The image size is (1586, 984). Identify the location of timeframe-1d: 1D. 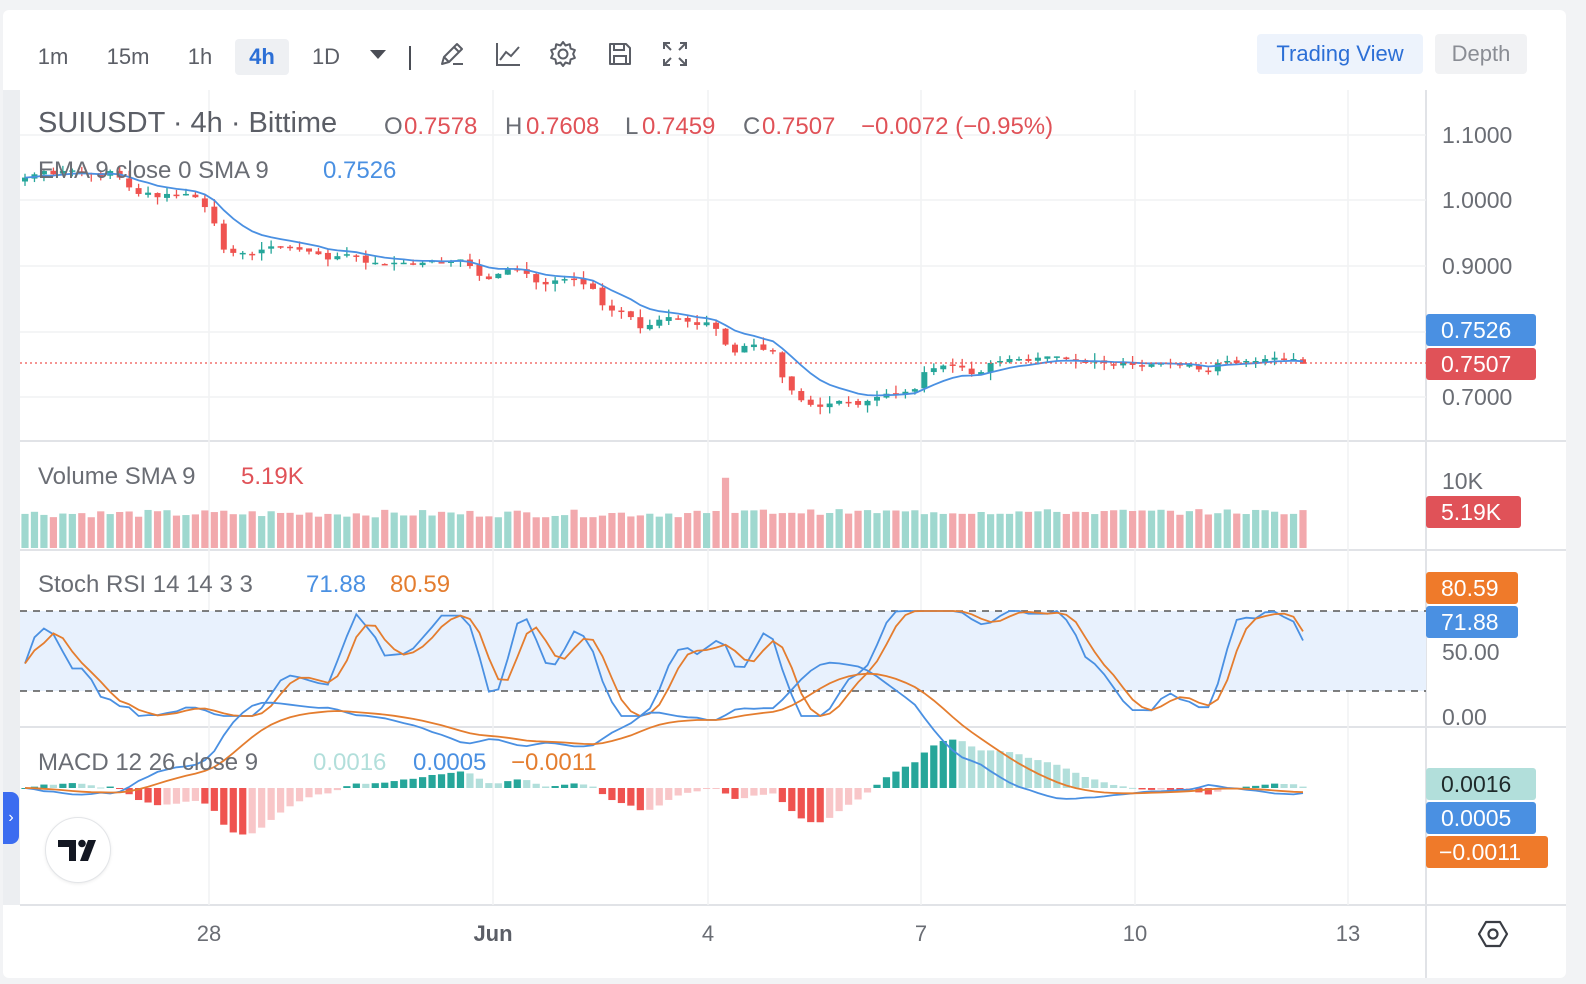
(326, 56).